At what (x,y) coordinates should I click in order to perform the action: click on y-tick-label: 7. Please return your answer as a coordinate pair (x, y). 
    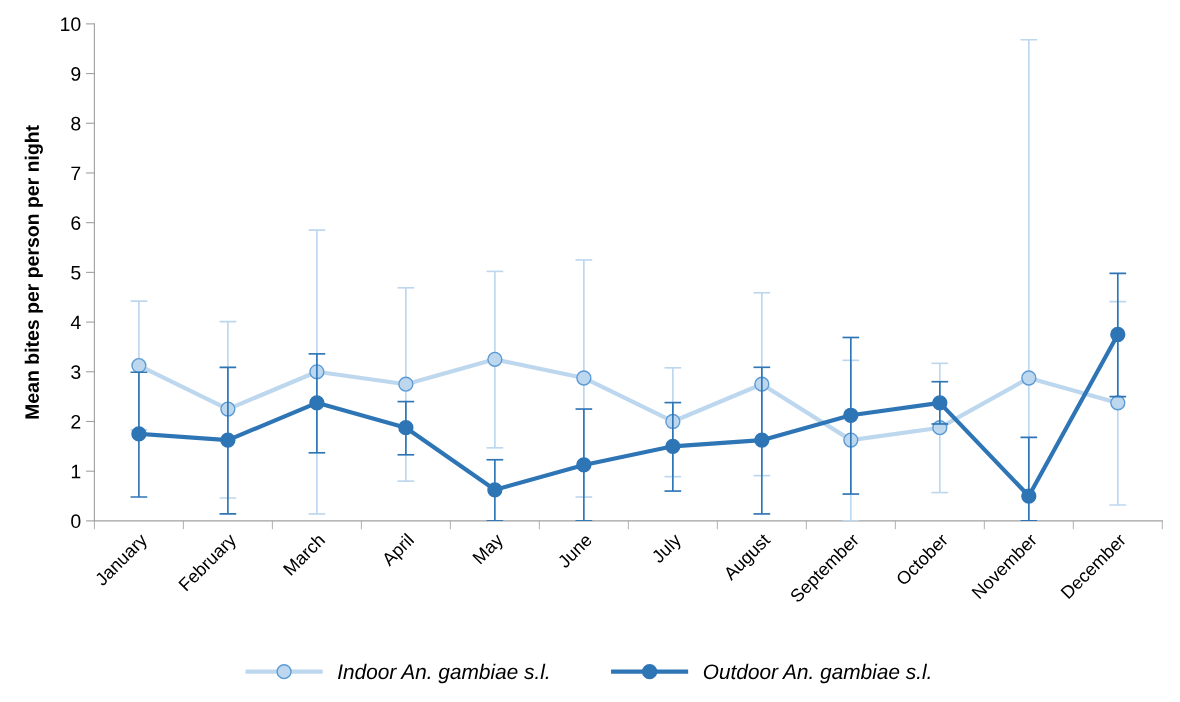
    Looking at the image, I should click on (76, 173).